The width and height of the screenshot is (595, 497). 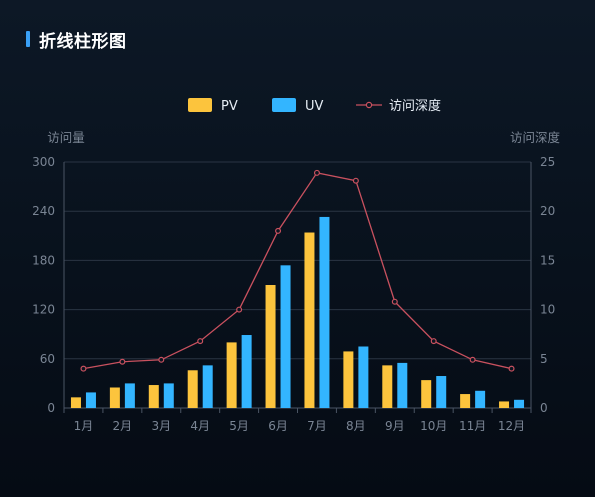 I want to click on legend: PV UV 访问深度, so click(x=314, y=106).